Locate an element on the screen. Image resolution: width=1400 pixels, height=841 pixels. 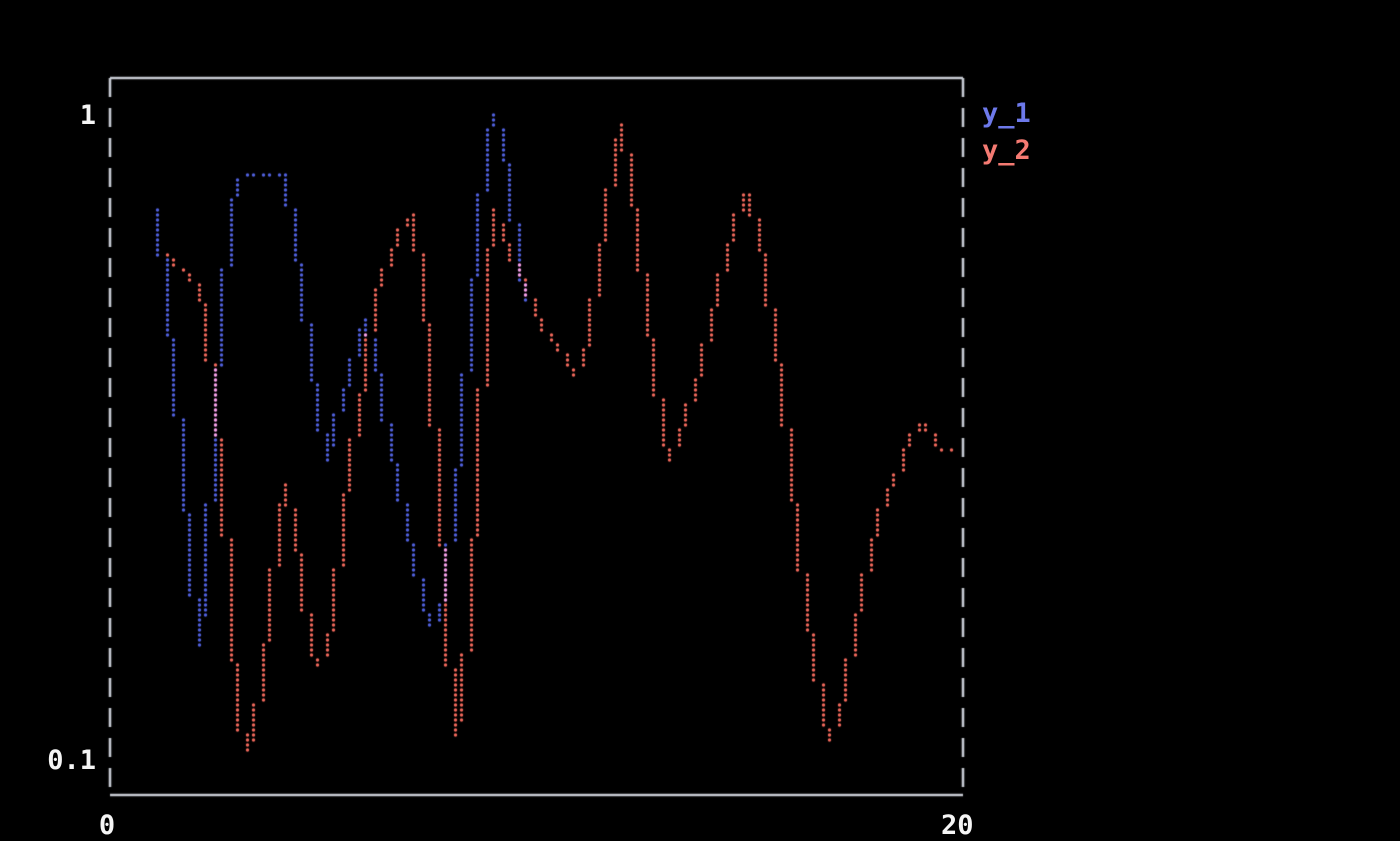
x-axis-tick-right: 20 is located at coordinates (957, 825).